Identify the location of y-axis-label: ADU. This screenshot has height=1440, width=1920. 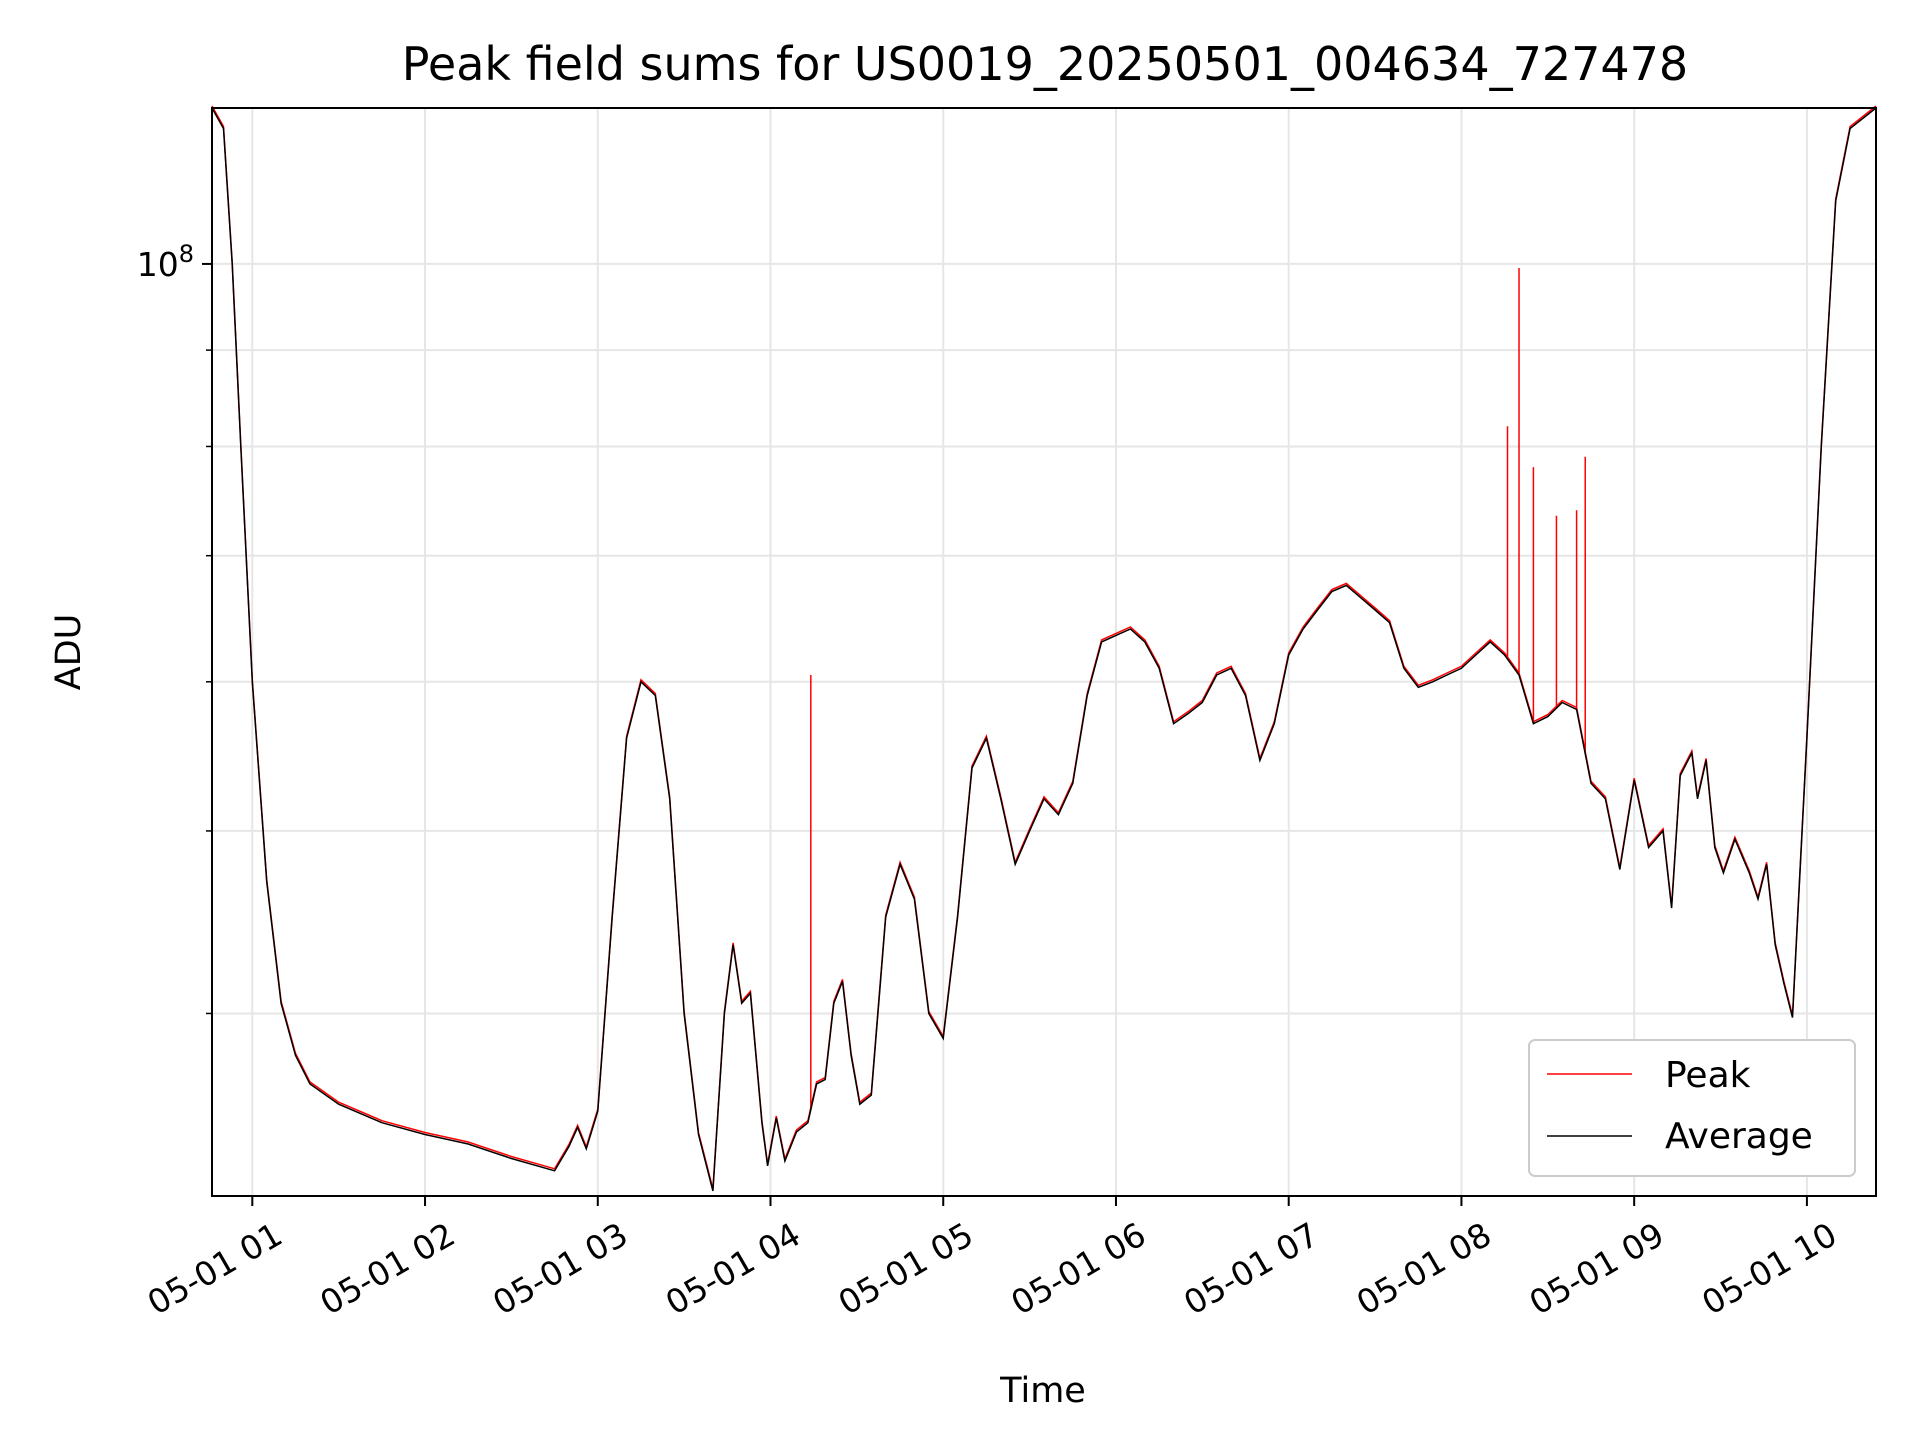
(69, 652).